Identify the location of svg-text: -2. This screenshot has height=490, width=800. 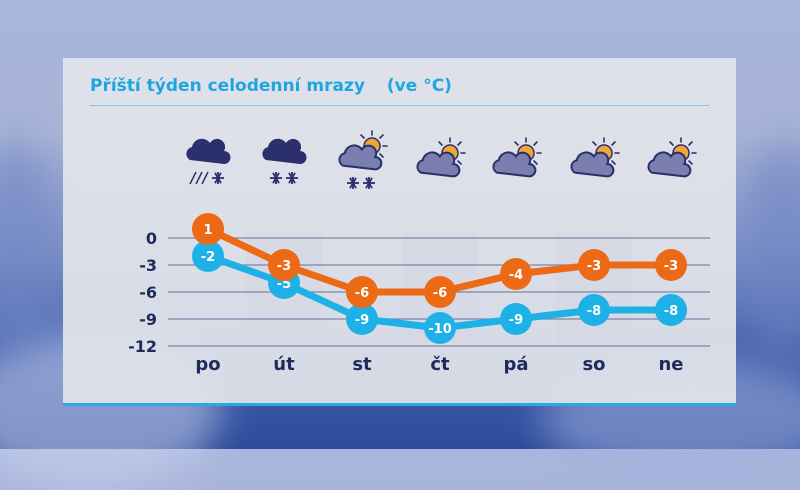
(208, 257).